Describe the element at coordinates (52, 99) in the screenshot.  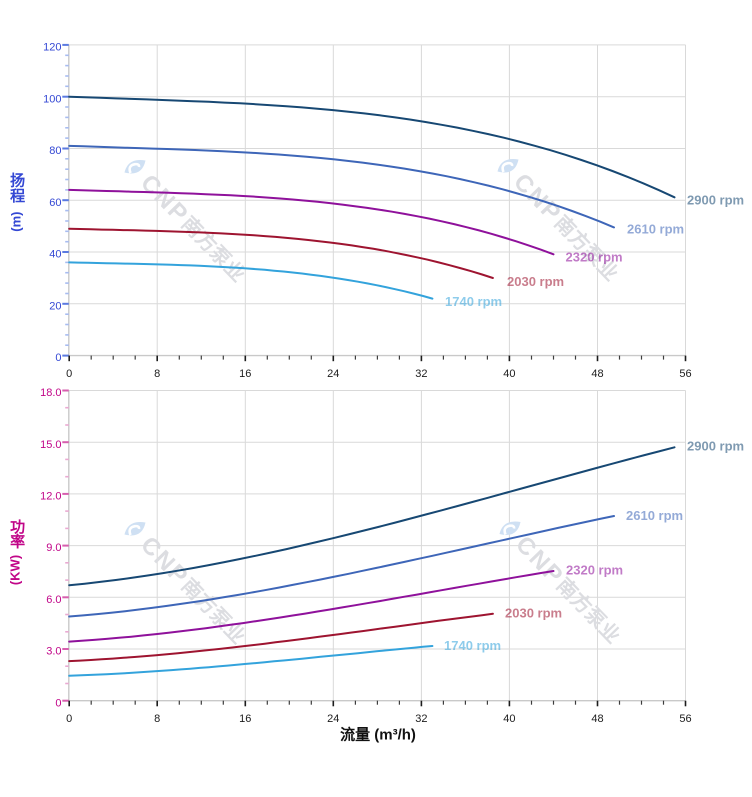
I see `svg-text: 100` at that location.